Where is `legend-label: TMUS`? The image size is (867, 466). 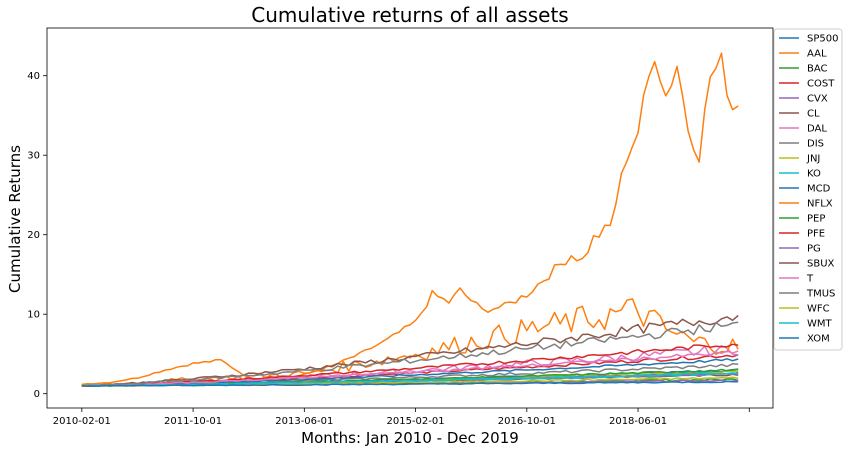 legend-label: TMUS is located at coordinates (820, 294).